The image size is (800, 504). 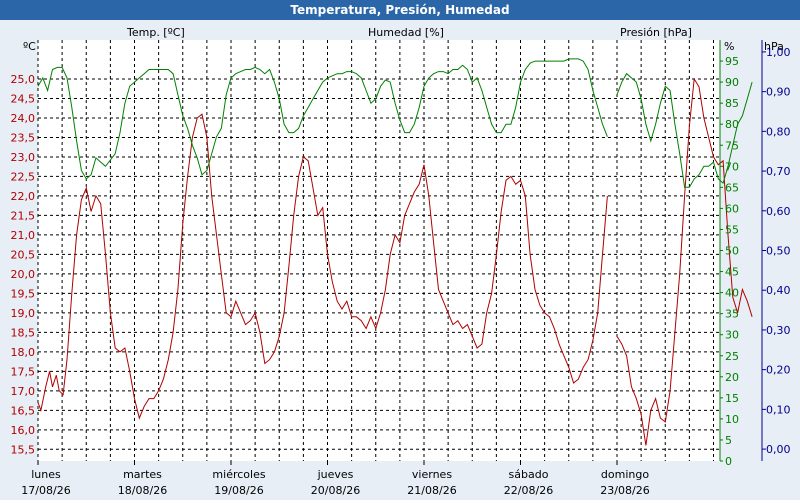 What do you see at coordinates (732, 419) in the screenshot?
I see `humidity-tick-label: 10` at bounding box center [732, 419].